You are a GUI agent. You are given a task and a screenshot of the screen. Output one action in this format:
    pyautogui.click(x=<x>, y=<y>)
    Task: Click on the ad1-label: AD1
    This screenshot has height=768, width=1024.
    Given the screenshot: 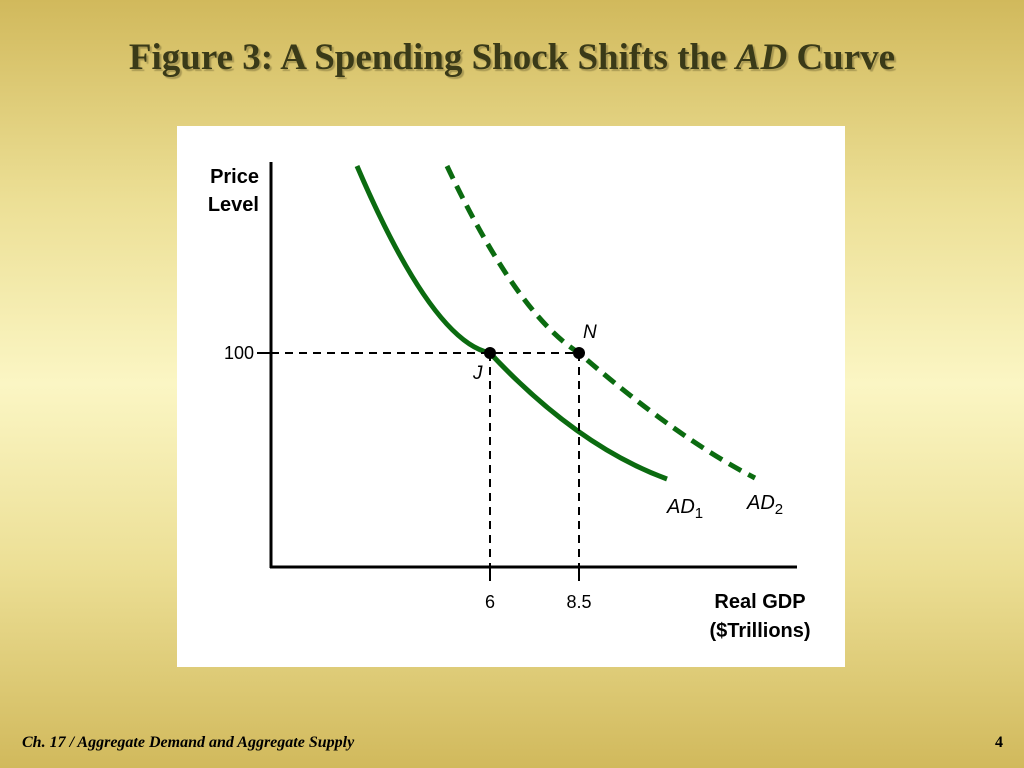 What is the action you would take?
    pyautogui.click(x=684, y=509)
    